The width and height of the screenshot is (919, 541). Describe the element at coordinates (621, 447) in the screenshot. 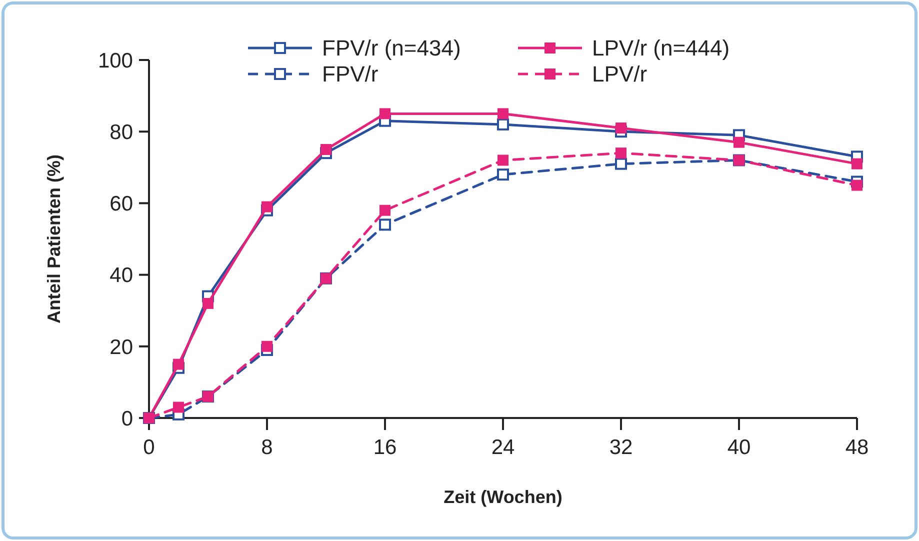

I see `x-tick-label: 32` at that location.